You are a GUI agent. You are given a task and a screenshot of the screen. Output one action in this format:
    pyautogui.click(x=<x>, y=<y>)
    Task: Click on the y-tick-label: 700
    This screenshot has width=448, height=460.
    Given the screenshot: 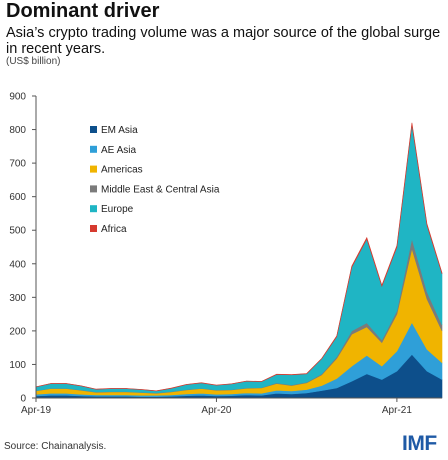 What is the action you would take?
    pyautogui.click(x=17, y=164)
    